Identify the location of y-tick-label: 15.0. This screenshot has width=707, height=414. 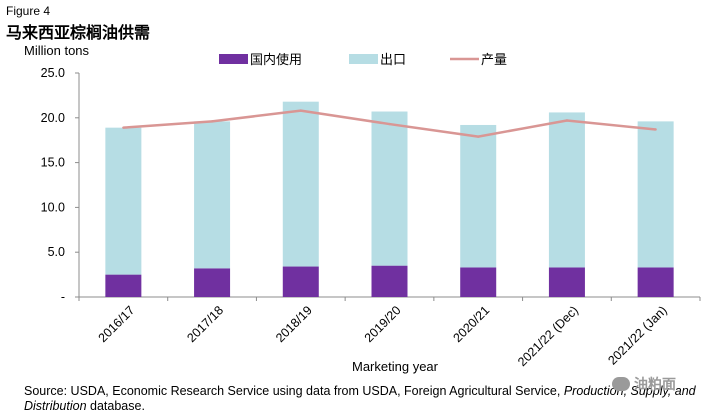
(53, 163).